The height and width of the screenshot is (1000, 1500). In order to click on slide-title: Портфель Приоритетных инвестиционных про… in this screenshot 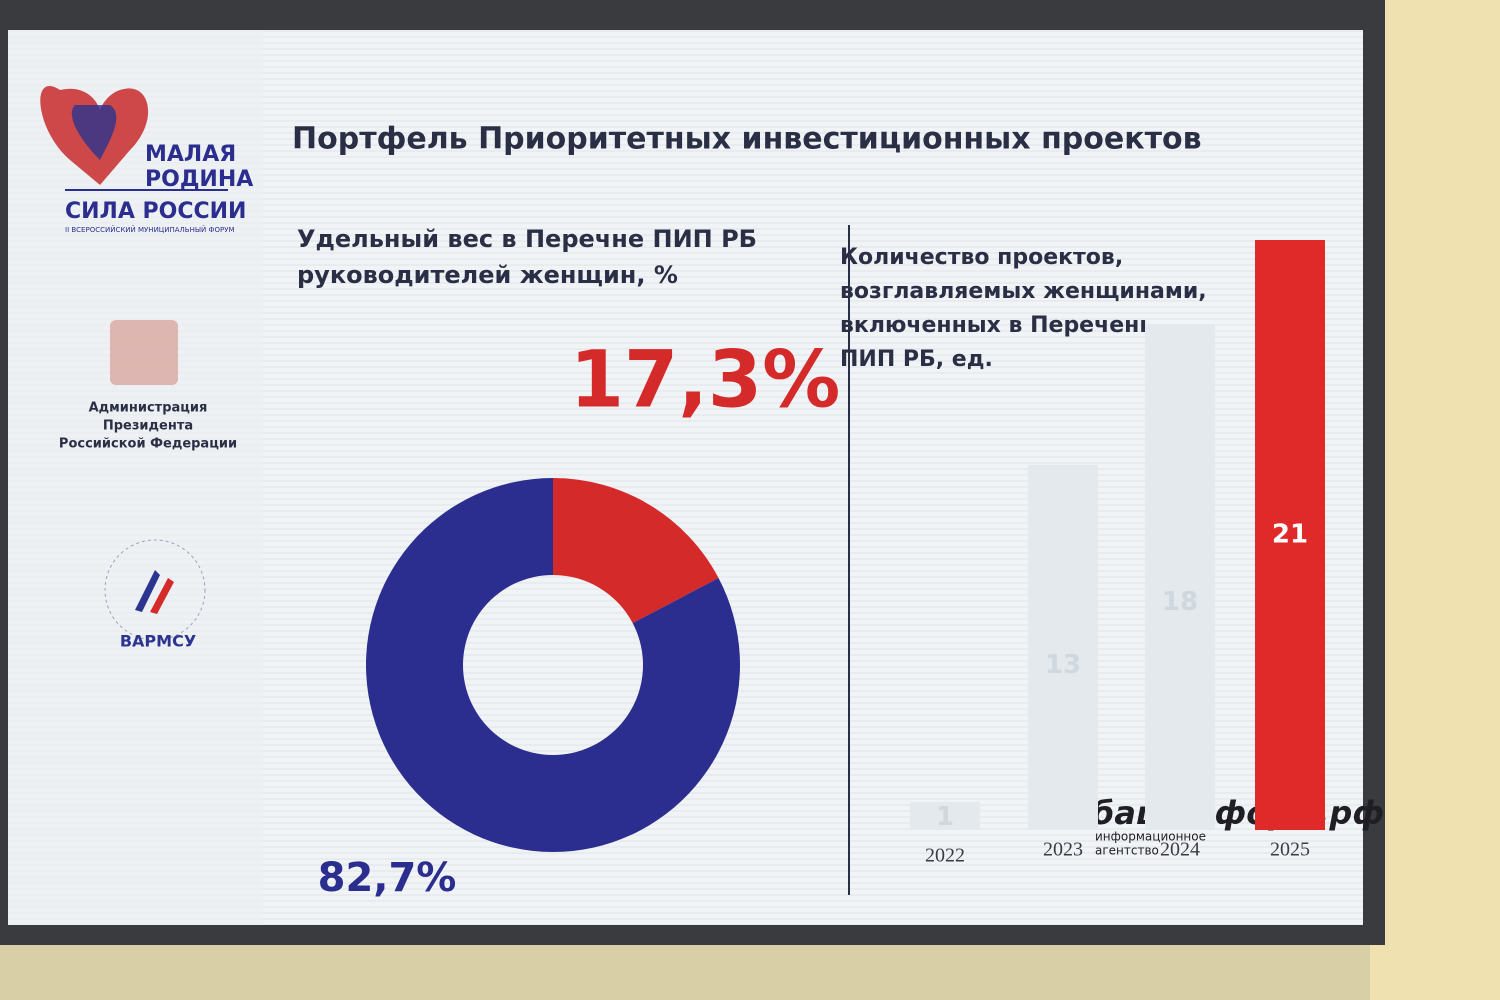, I will do `click(747, 139)`.